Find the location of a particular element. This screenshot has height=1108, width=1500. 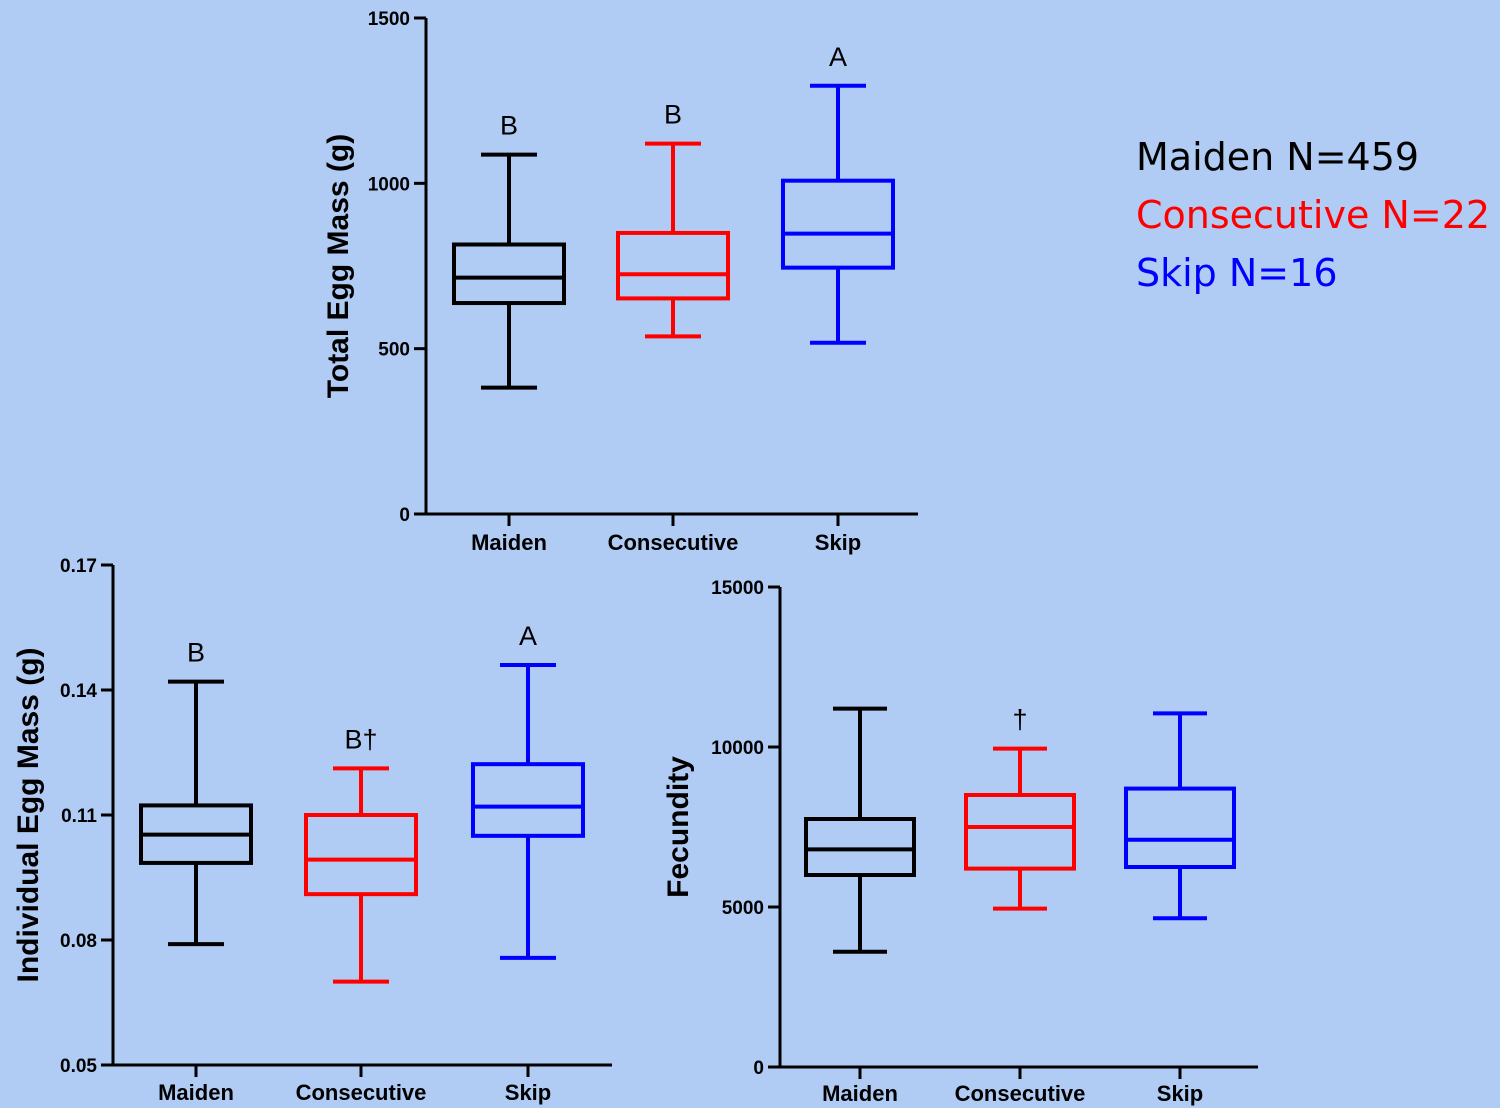

legend-item-maiden: Maiden N=459 is located at coordinates (1278, 157).